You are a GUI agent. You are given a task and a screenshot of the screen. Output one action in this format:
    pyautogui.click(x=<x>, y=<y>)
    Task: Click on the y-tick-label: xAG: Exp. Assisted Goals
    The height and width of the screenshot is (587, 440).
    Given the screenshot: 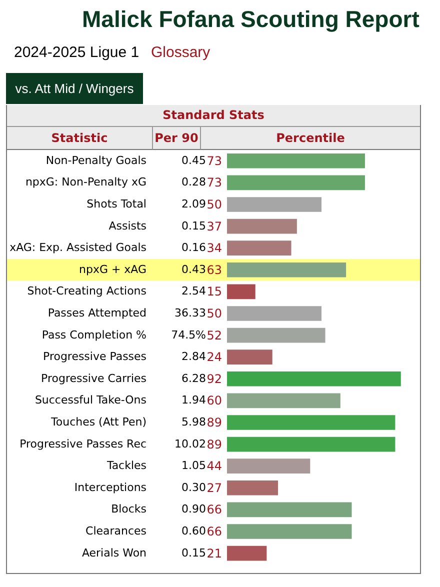 What is the action you would take?
    pyautogui.click(x=78, y=247)
    